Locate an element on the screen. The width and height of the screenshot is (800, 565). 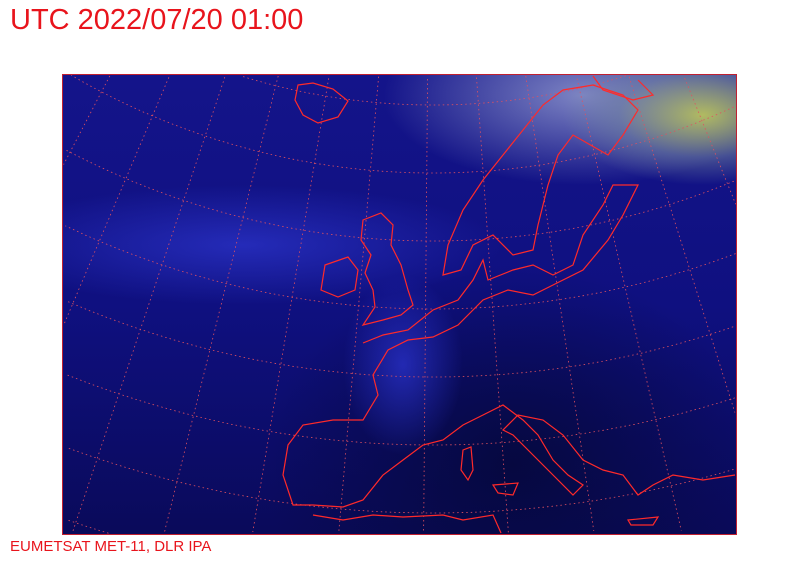
data-credit: EUMETSAT MET-11, DLR IPA is located at coordinates (111, 546).